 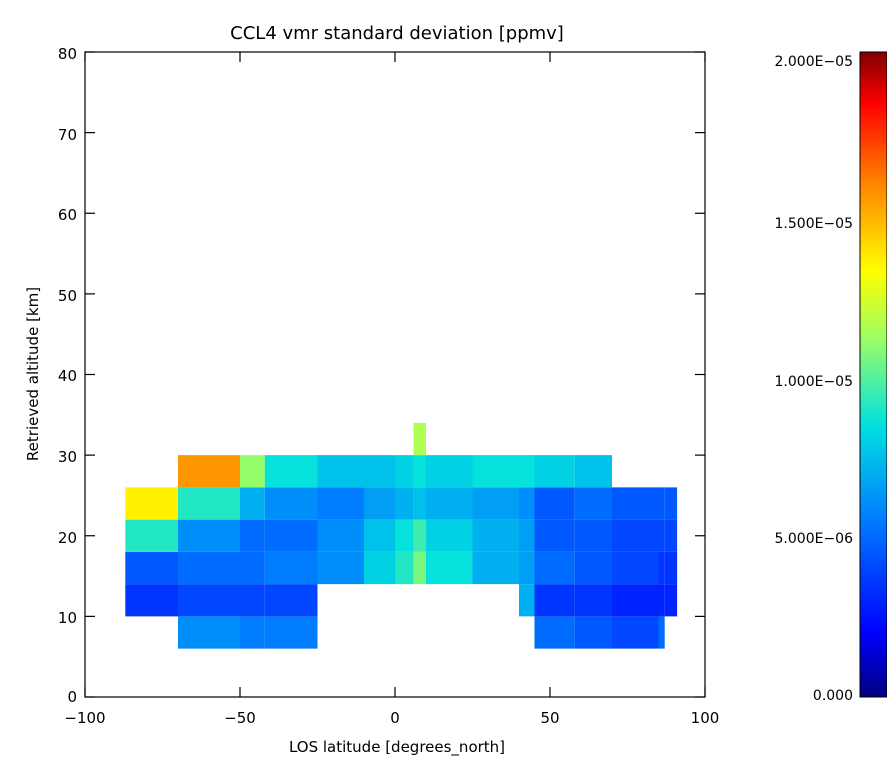 I want to click on y-tick-labels: 0 10 20 30 40 50 60 70 80, so click(x=67, y=375).